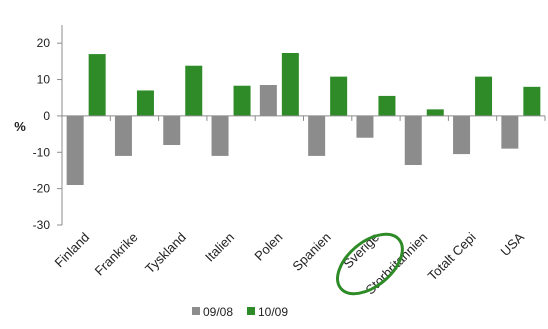  I want to click on legend-label: 09/08, so click(218, 312).